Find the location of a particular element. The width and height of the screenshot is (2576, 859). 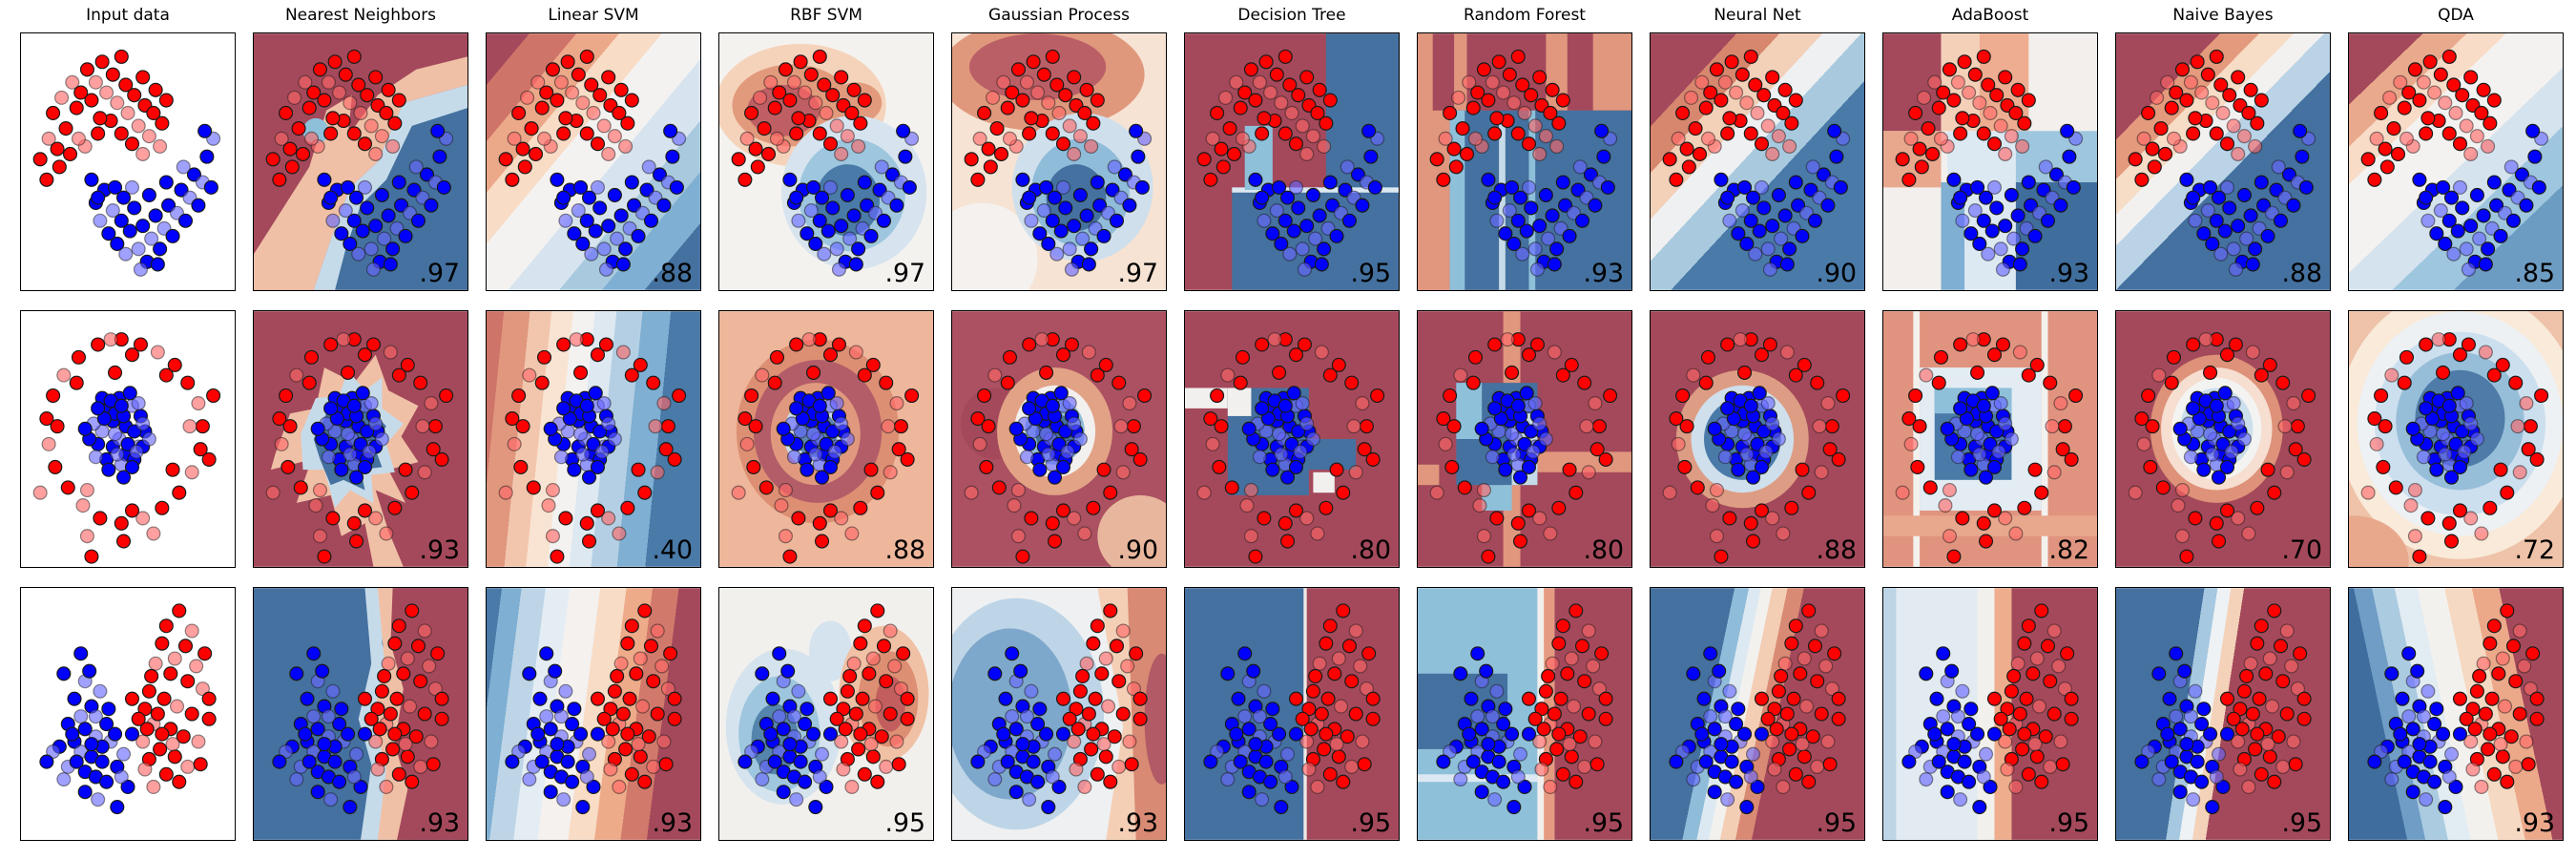

accuracy-score: .93 is located at coordinates (2069, 273).